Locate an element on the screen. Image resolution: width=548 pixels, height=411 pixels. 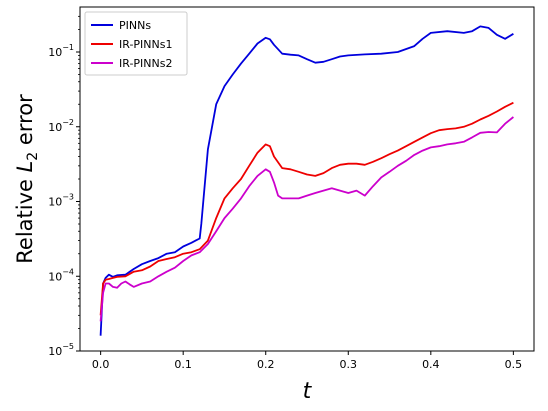
x-tick-label: 0.4 is located at coordinates (431, 364).